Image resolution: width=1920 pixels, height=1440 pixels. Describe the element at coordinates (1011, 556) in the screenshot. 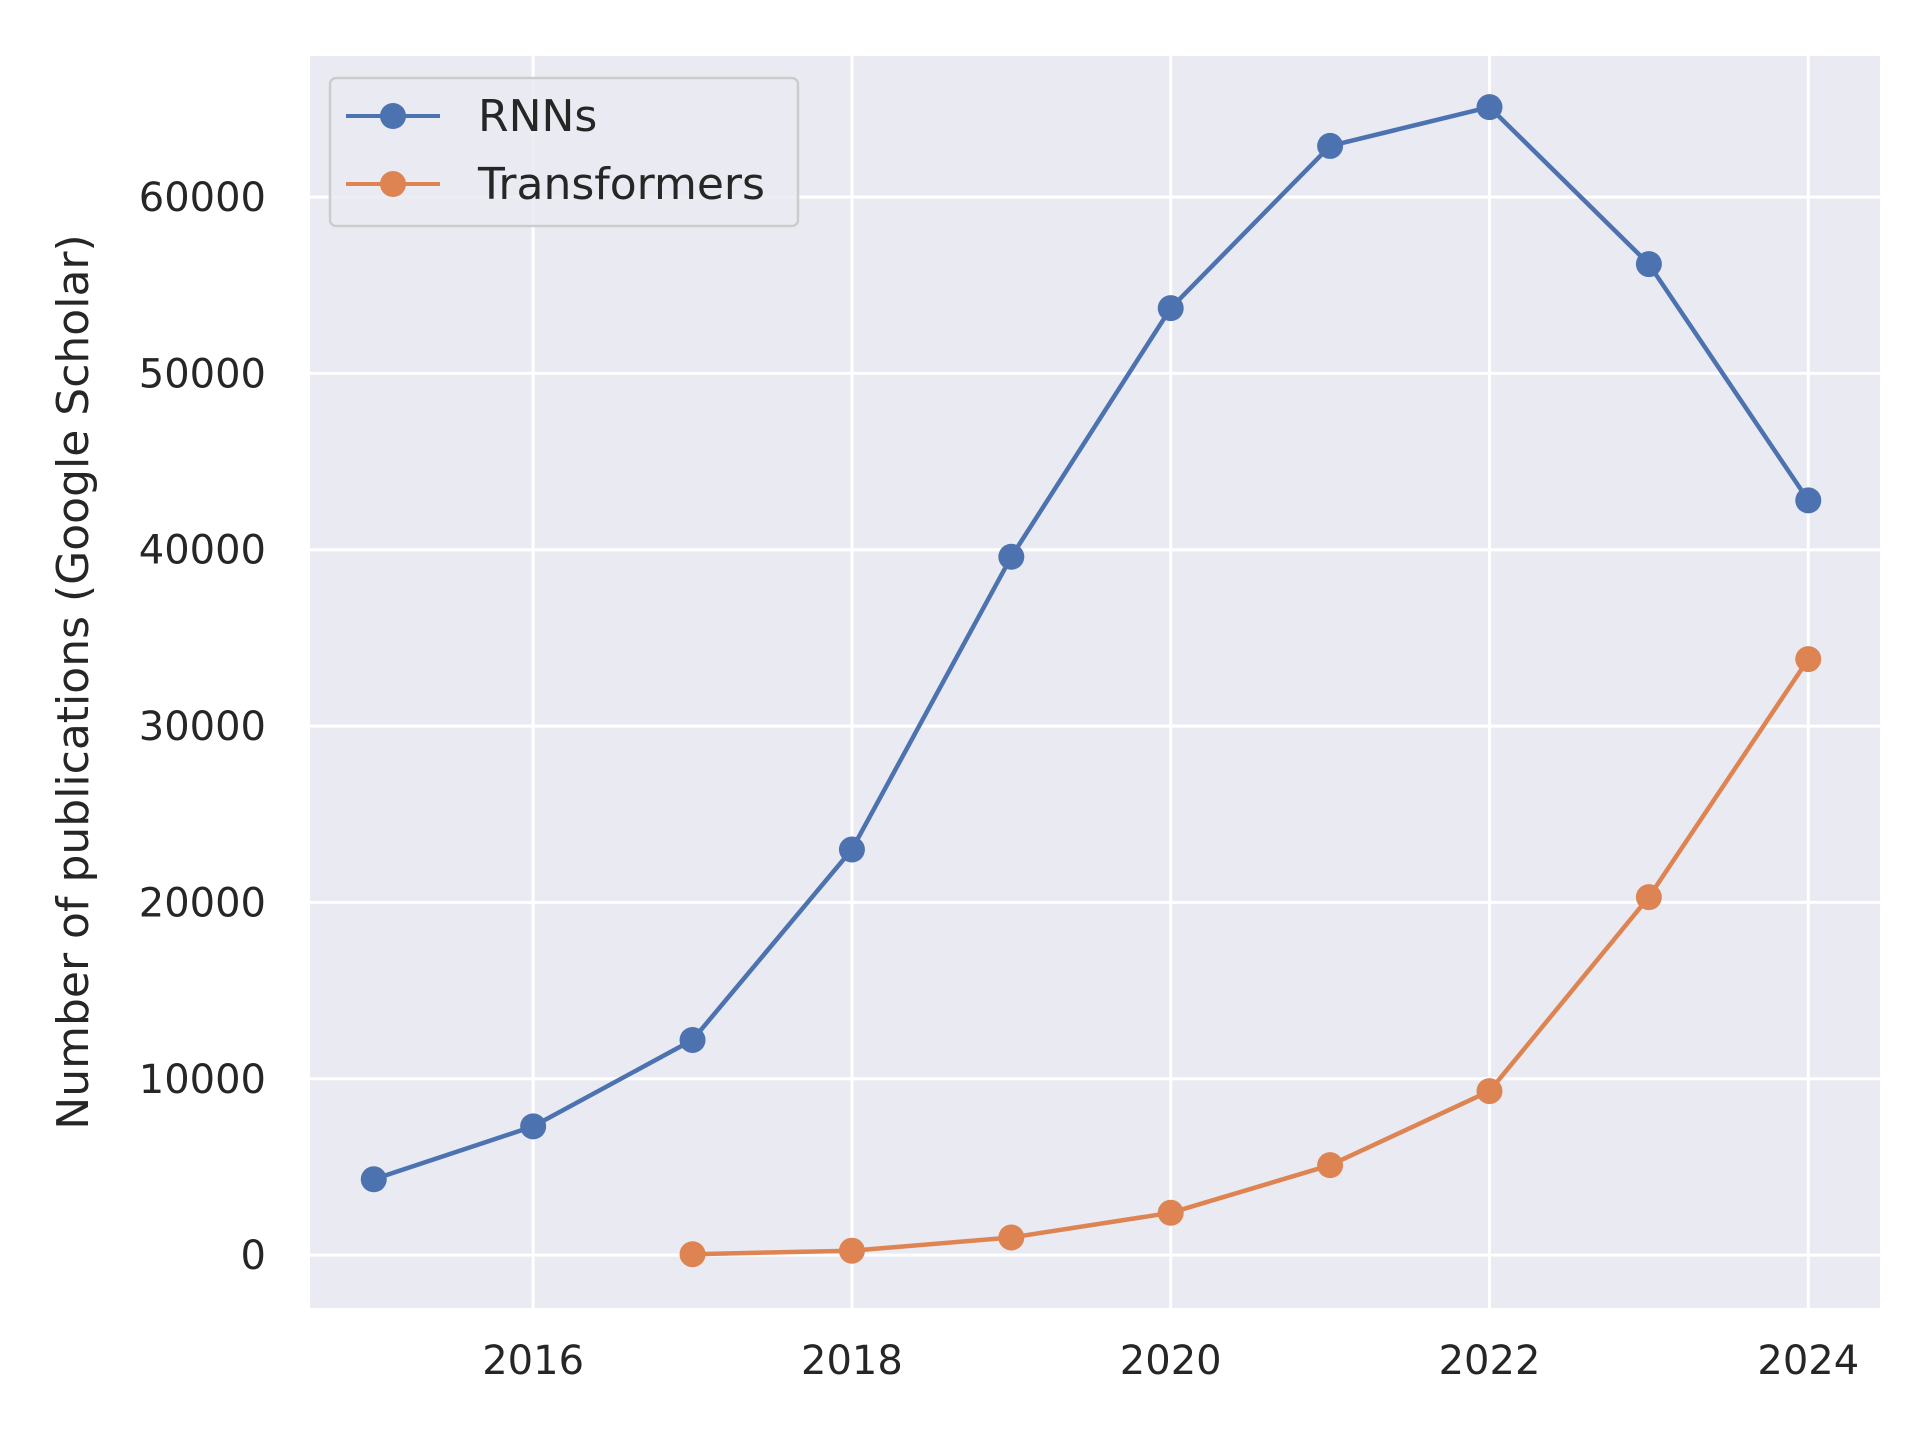

I see `data-point-rnns-2019` at that location.